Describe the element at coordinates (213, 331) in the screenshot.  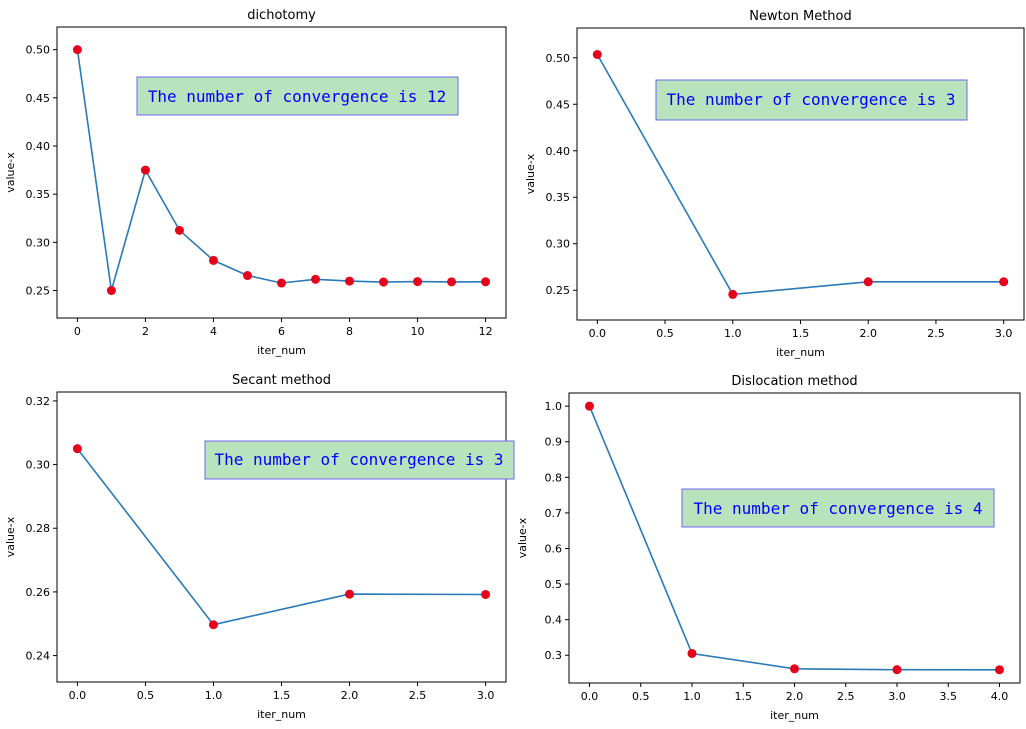
I see `x-tick-label: 4` at that location.